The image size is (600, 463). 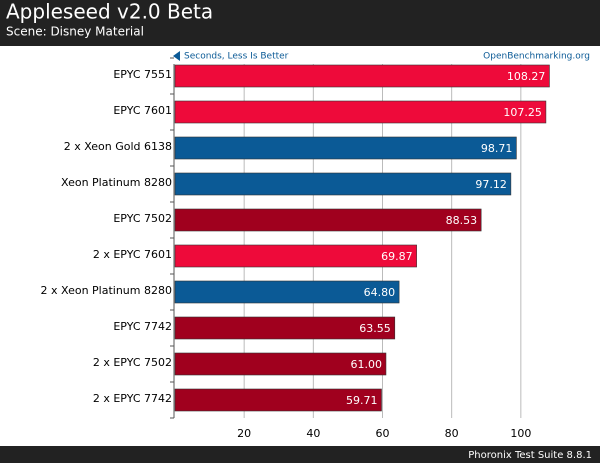 I want to click on value-label: 88.53, so click(x=462, y=220).